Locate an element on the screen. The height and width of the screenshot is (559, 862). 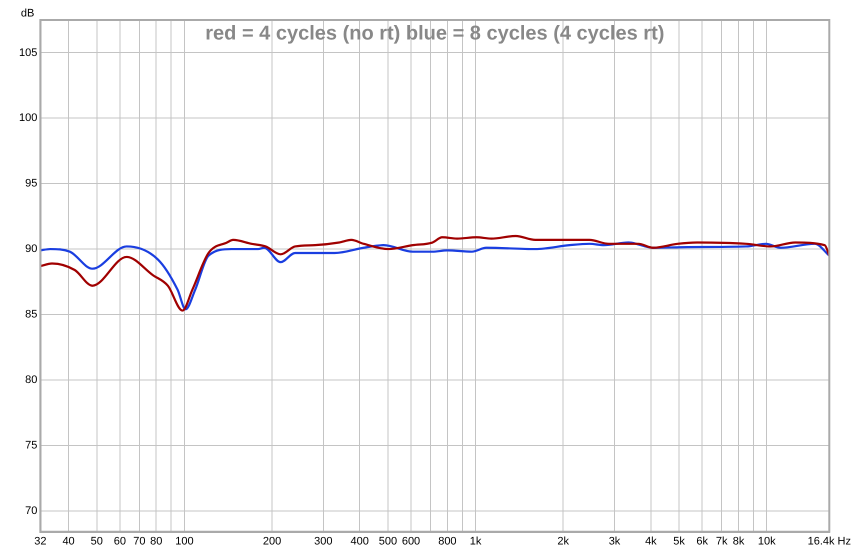
x-tick-label: 6k is located at coordinates (702, 541).